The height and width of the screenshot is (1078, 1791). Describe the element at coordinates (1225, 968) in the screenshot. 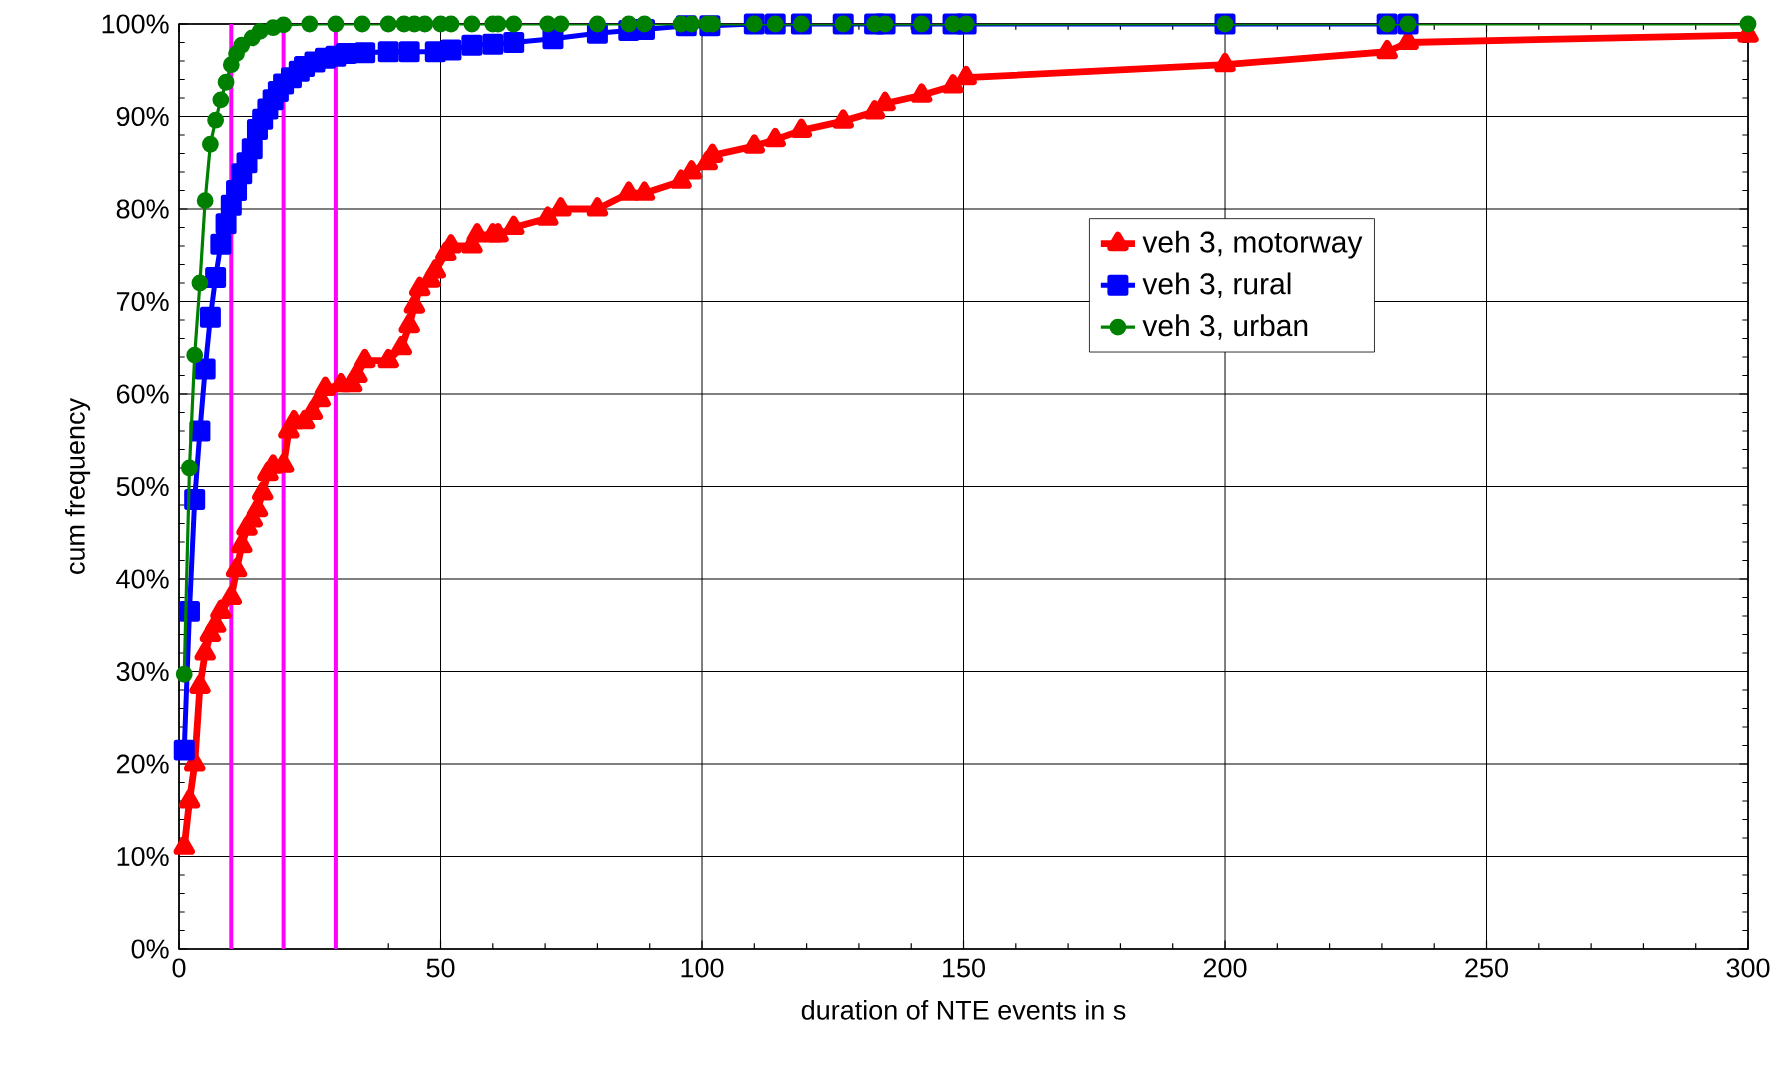

I see `x-tick-label: 200` at that location.